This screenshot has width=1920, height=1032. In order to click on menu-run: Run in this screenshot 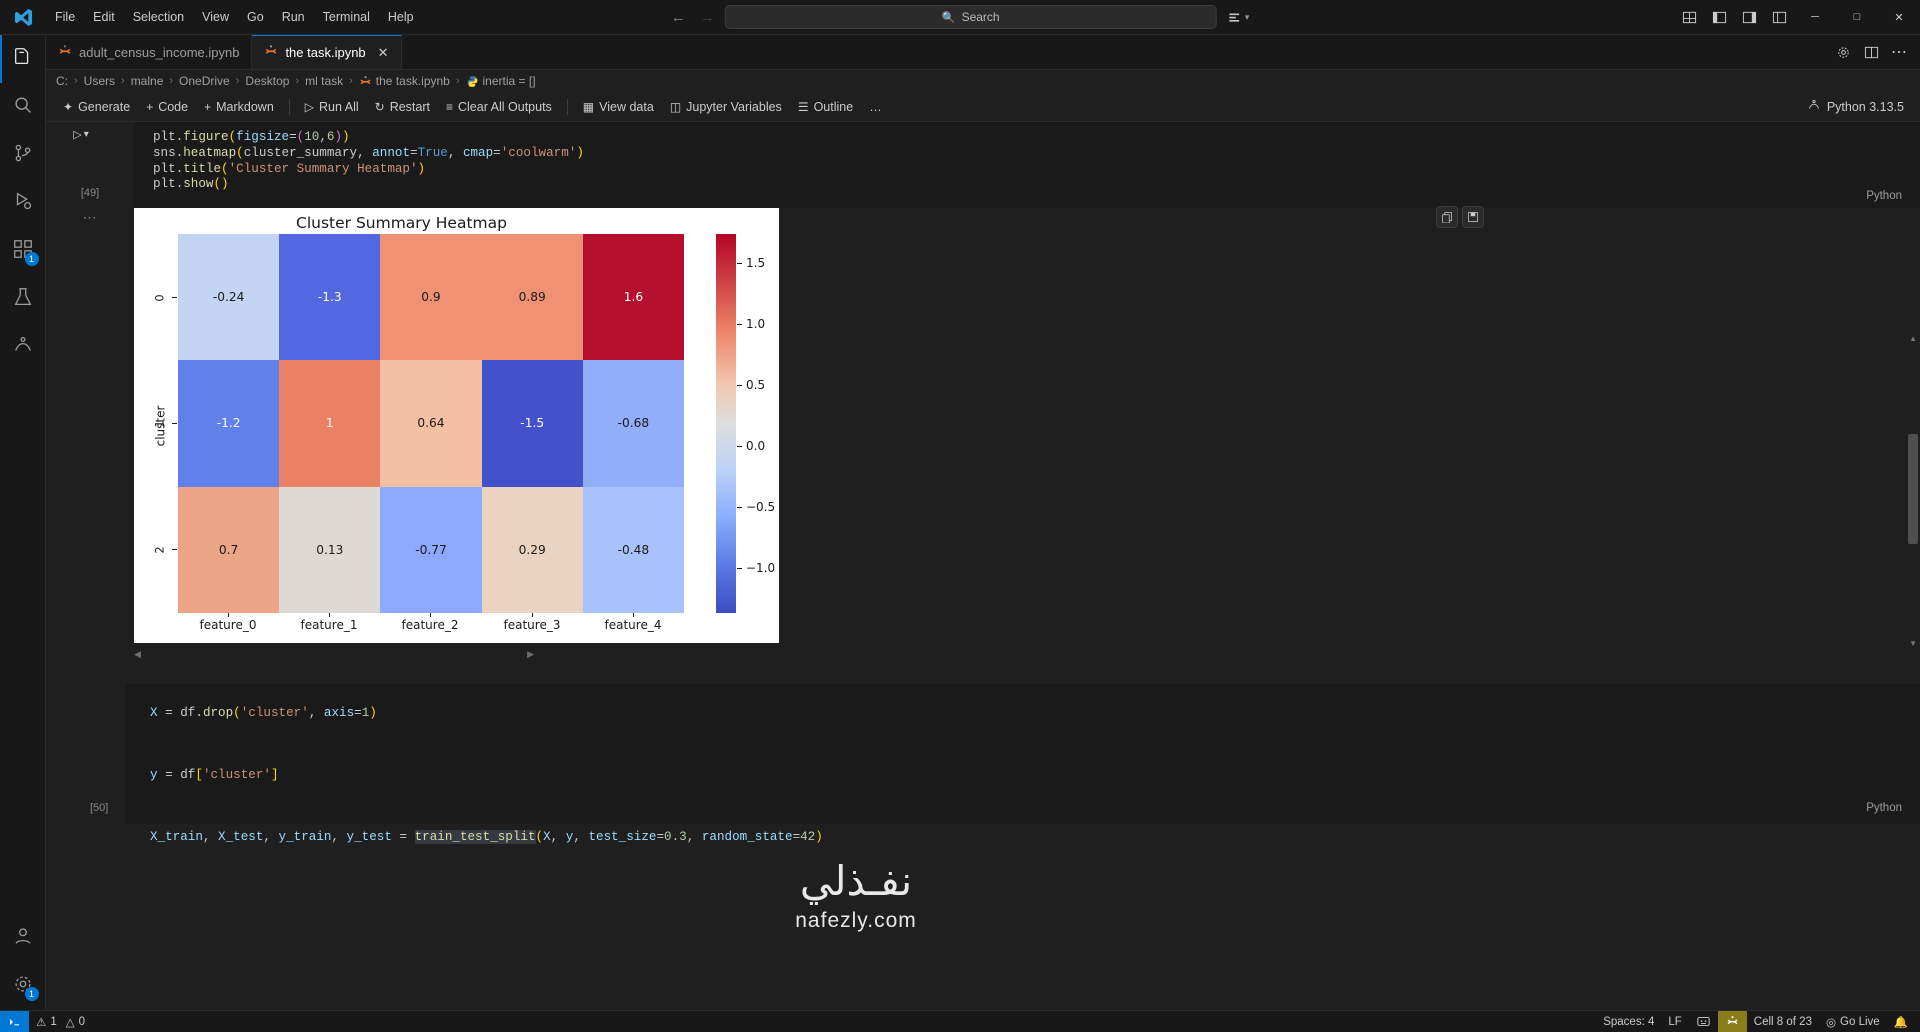, I will do `click(293, 17)`.